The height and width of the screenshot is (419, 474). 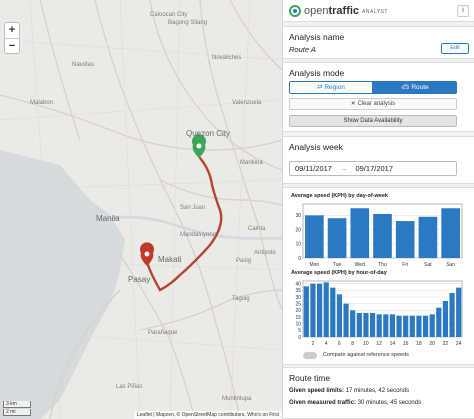 What do you see at coordinates (428, 265) in the screenshot?
I see `x-tick-label: Sat` at bounding box center [428, 265].